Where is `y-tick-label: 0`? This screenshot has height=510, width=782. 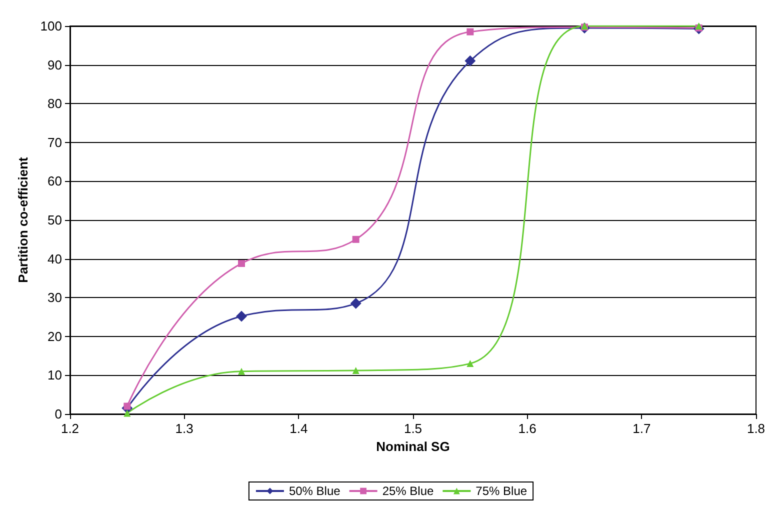
y-tick-label: 0 is located at coordinates (58, 414).